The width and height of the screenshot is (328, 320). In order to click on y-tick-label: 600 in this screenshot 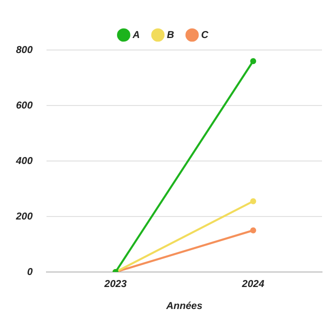, I will do `click(25, 106)`.